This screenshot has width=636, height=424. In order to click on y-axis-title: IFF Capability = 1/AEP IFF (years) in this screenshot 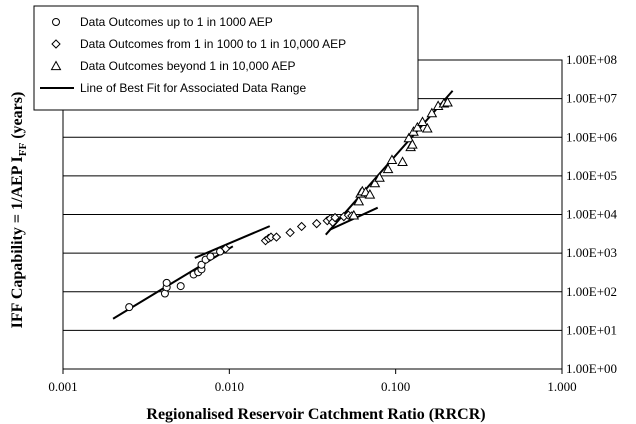, I will do `click(19, 210)`.